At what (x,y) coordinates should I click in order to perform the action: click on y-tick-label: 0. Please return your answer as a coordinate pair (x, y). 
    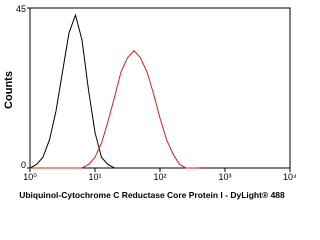
    Looking at the image, I should click on (23, 165).